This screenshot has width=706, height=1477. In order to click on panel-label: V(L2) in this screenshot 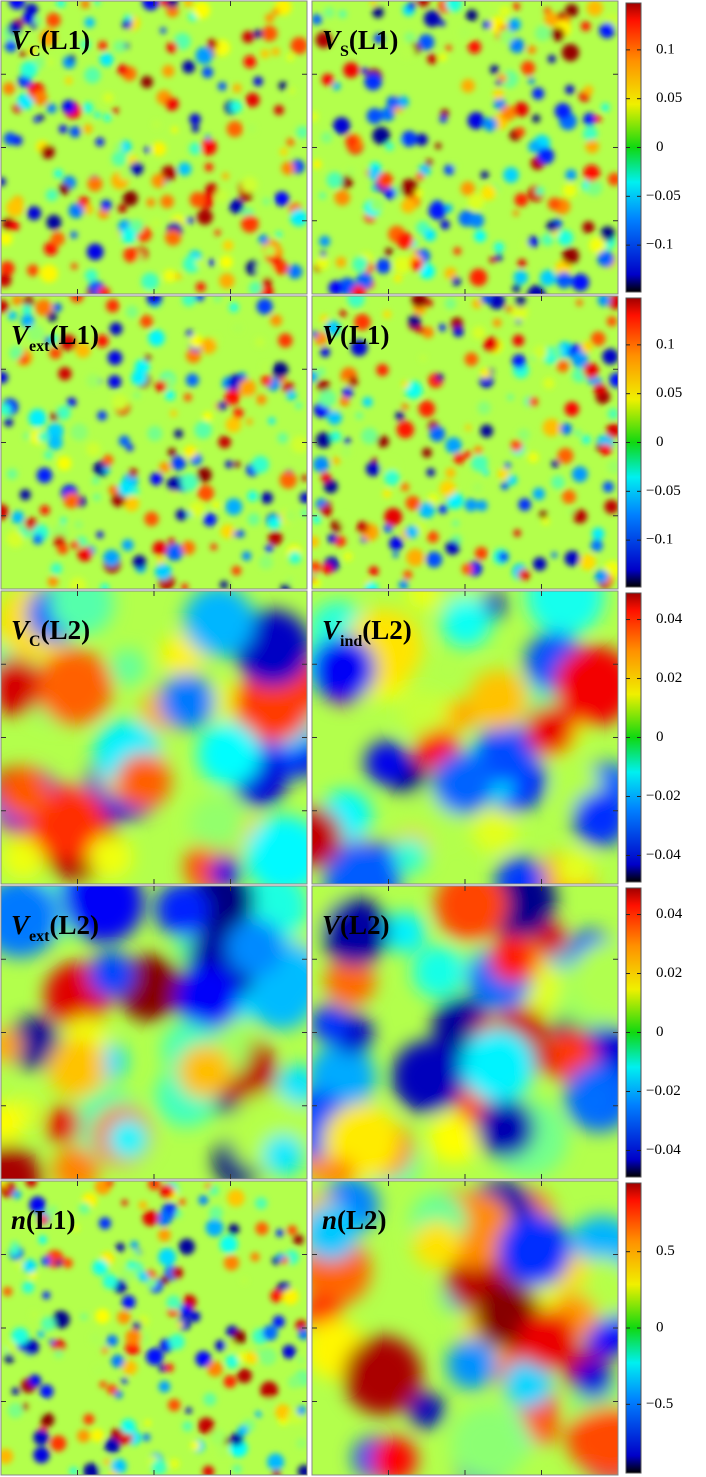, I will do `click(356, 925)`.